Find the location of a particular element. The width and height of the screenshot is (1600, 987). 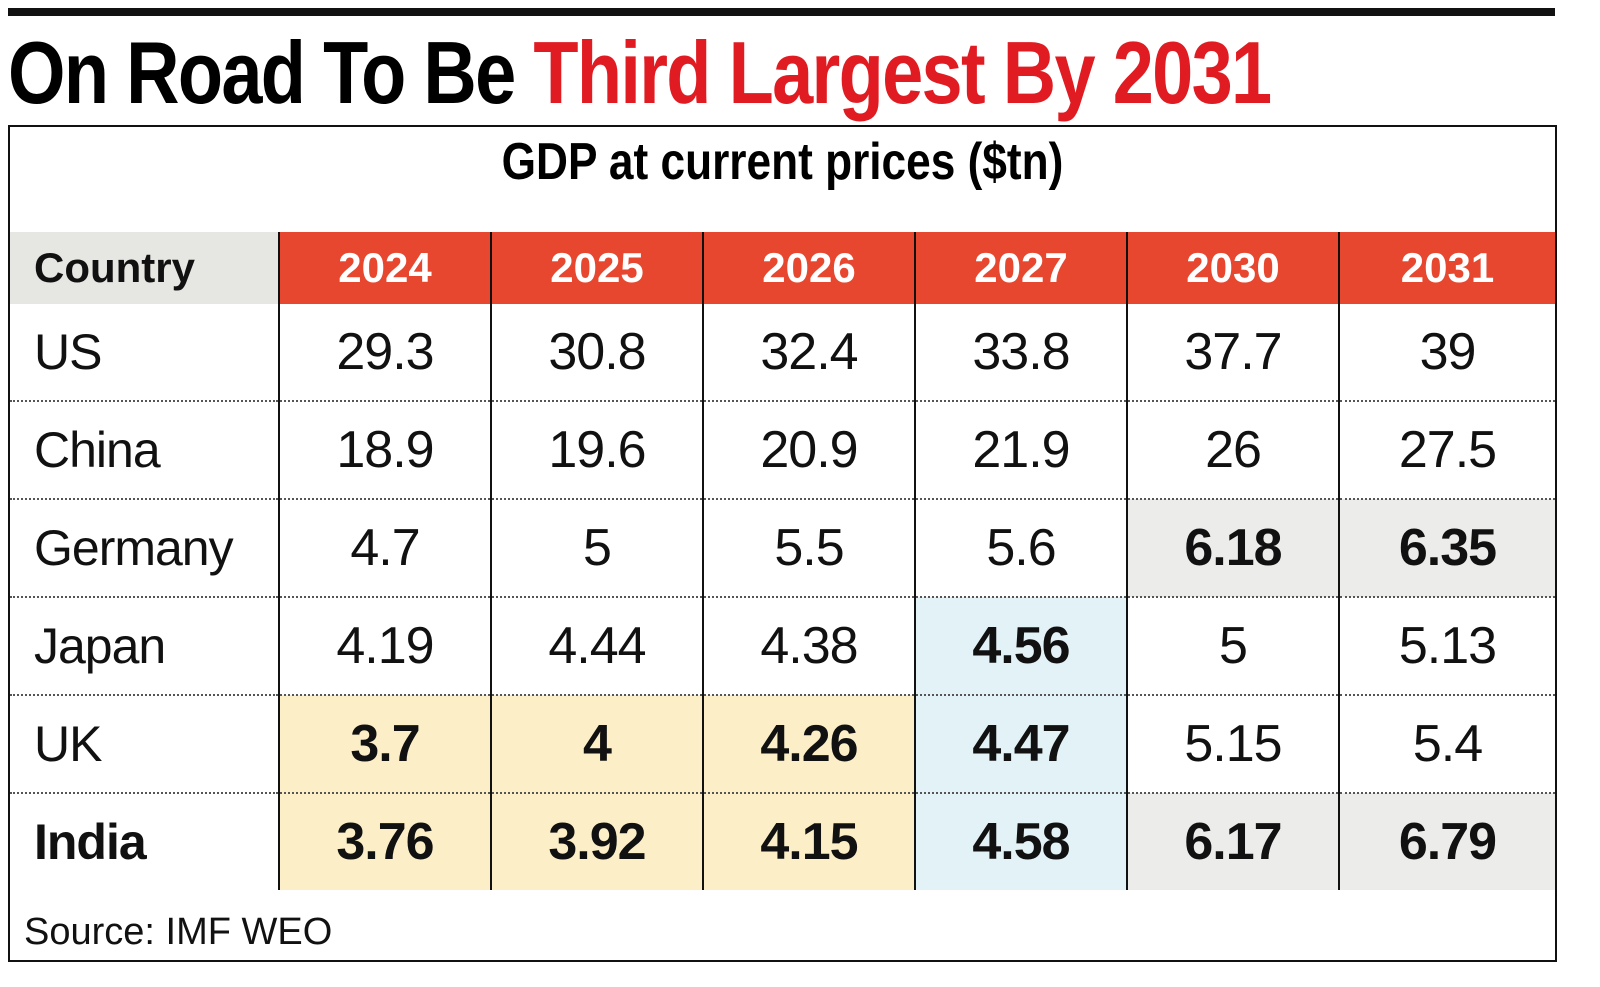

country-cell: Germany is located at coordinates (144, 547).